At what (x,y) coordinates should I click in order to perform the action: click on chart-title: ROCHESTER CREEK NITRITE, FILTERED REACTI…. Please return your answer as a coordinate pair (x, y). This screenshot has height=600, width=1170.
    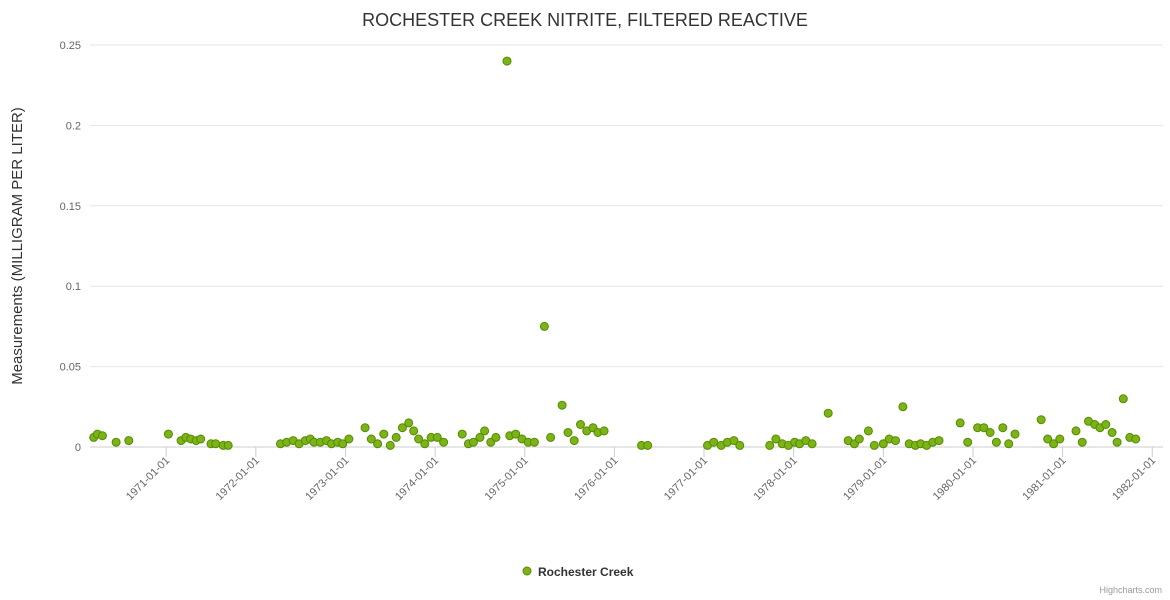
    Looking at the image, I should click on (585, 20).